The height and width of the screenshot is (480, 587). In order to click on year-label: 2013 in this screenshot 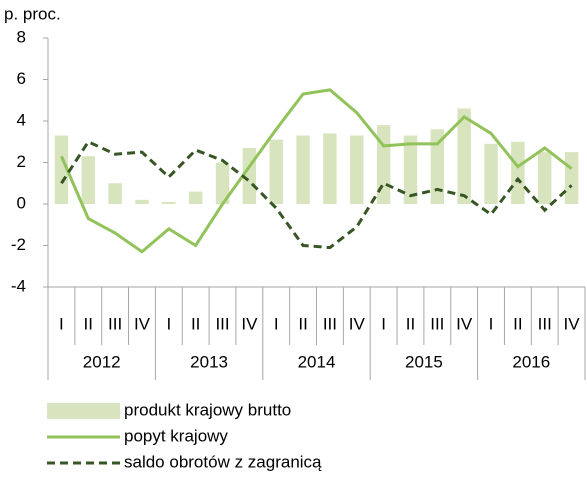, I will do `click(209, 361)`.